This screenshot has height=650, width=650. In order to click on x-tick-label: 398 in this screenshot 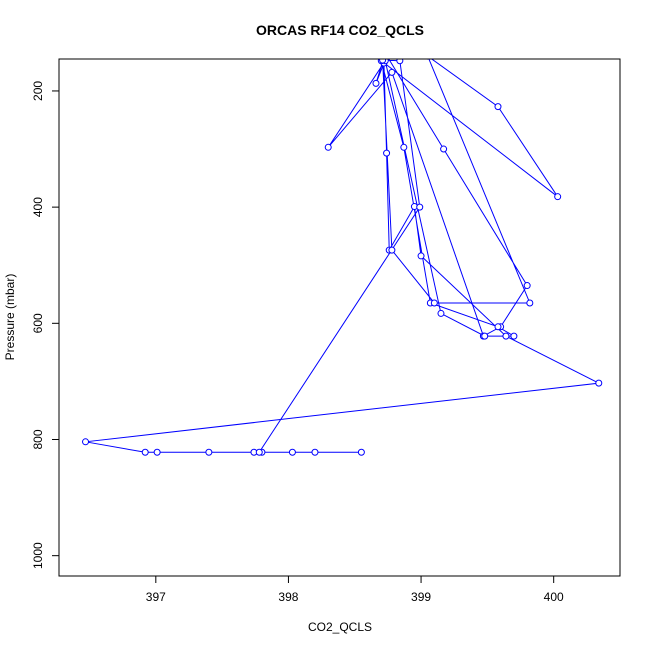, I will do `click(288, 597)`.